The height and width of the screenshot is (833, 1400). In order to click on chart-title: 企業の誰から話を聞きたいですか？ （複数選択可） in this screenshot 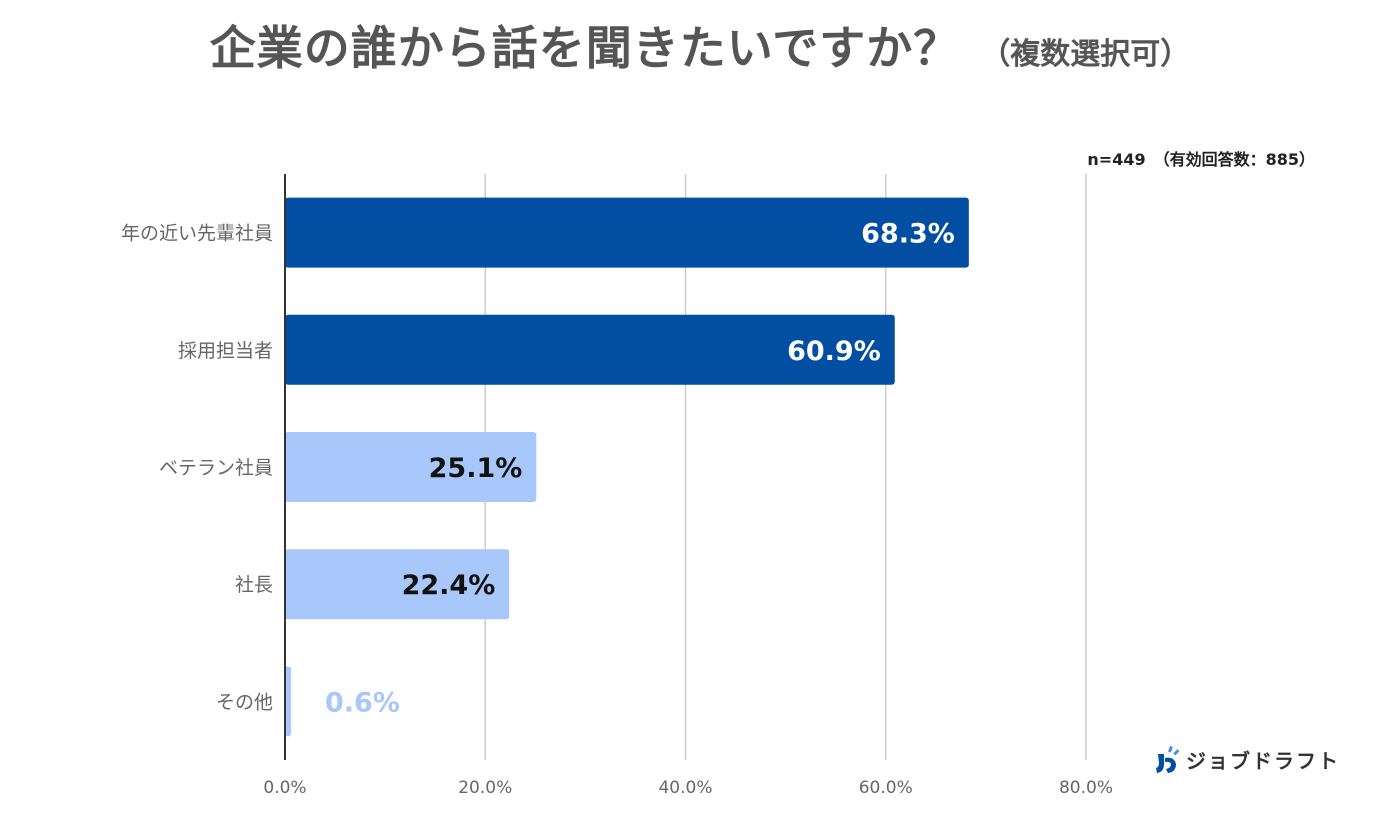, I will do `click(700, 45)`.